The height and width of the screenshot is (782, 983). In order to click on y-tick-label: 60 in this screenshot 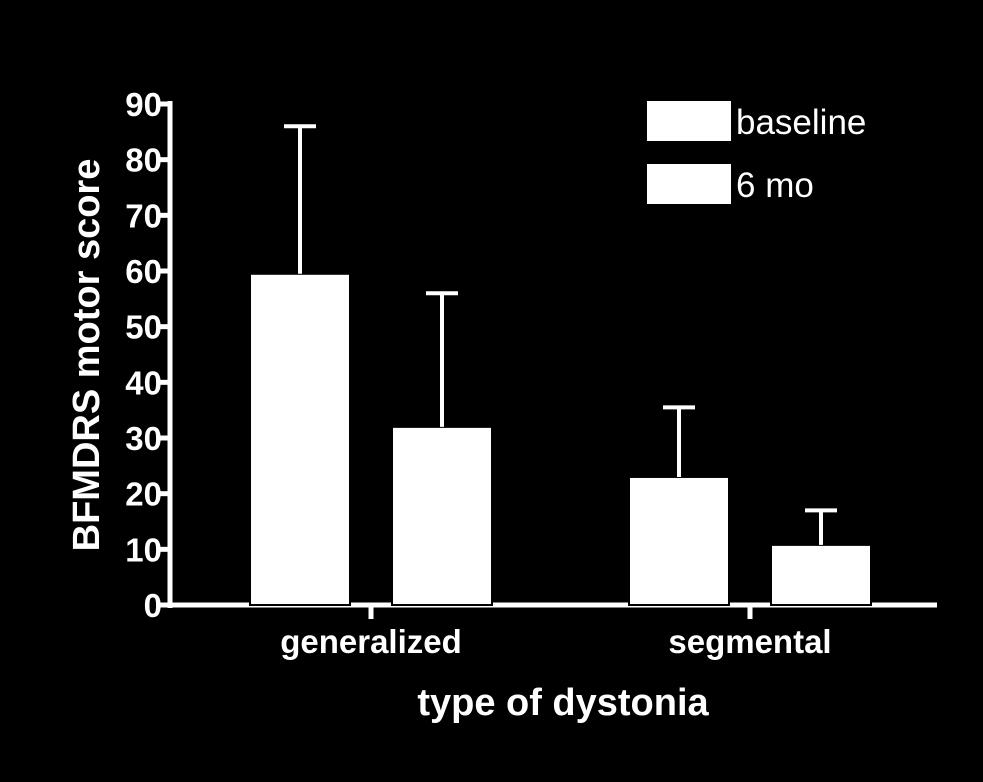, I will do `click(143, 271)`.